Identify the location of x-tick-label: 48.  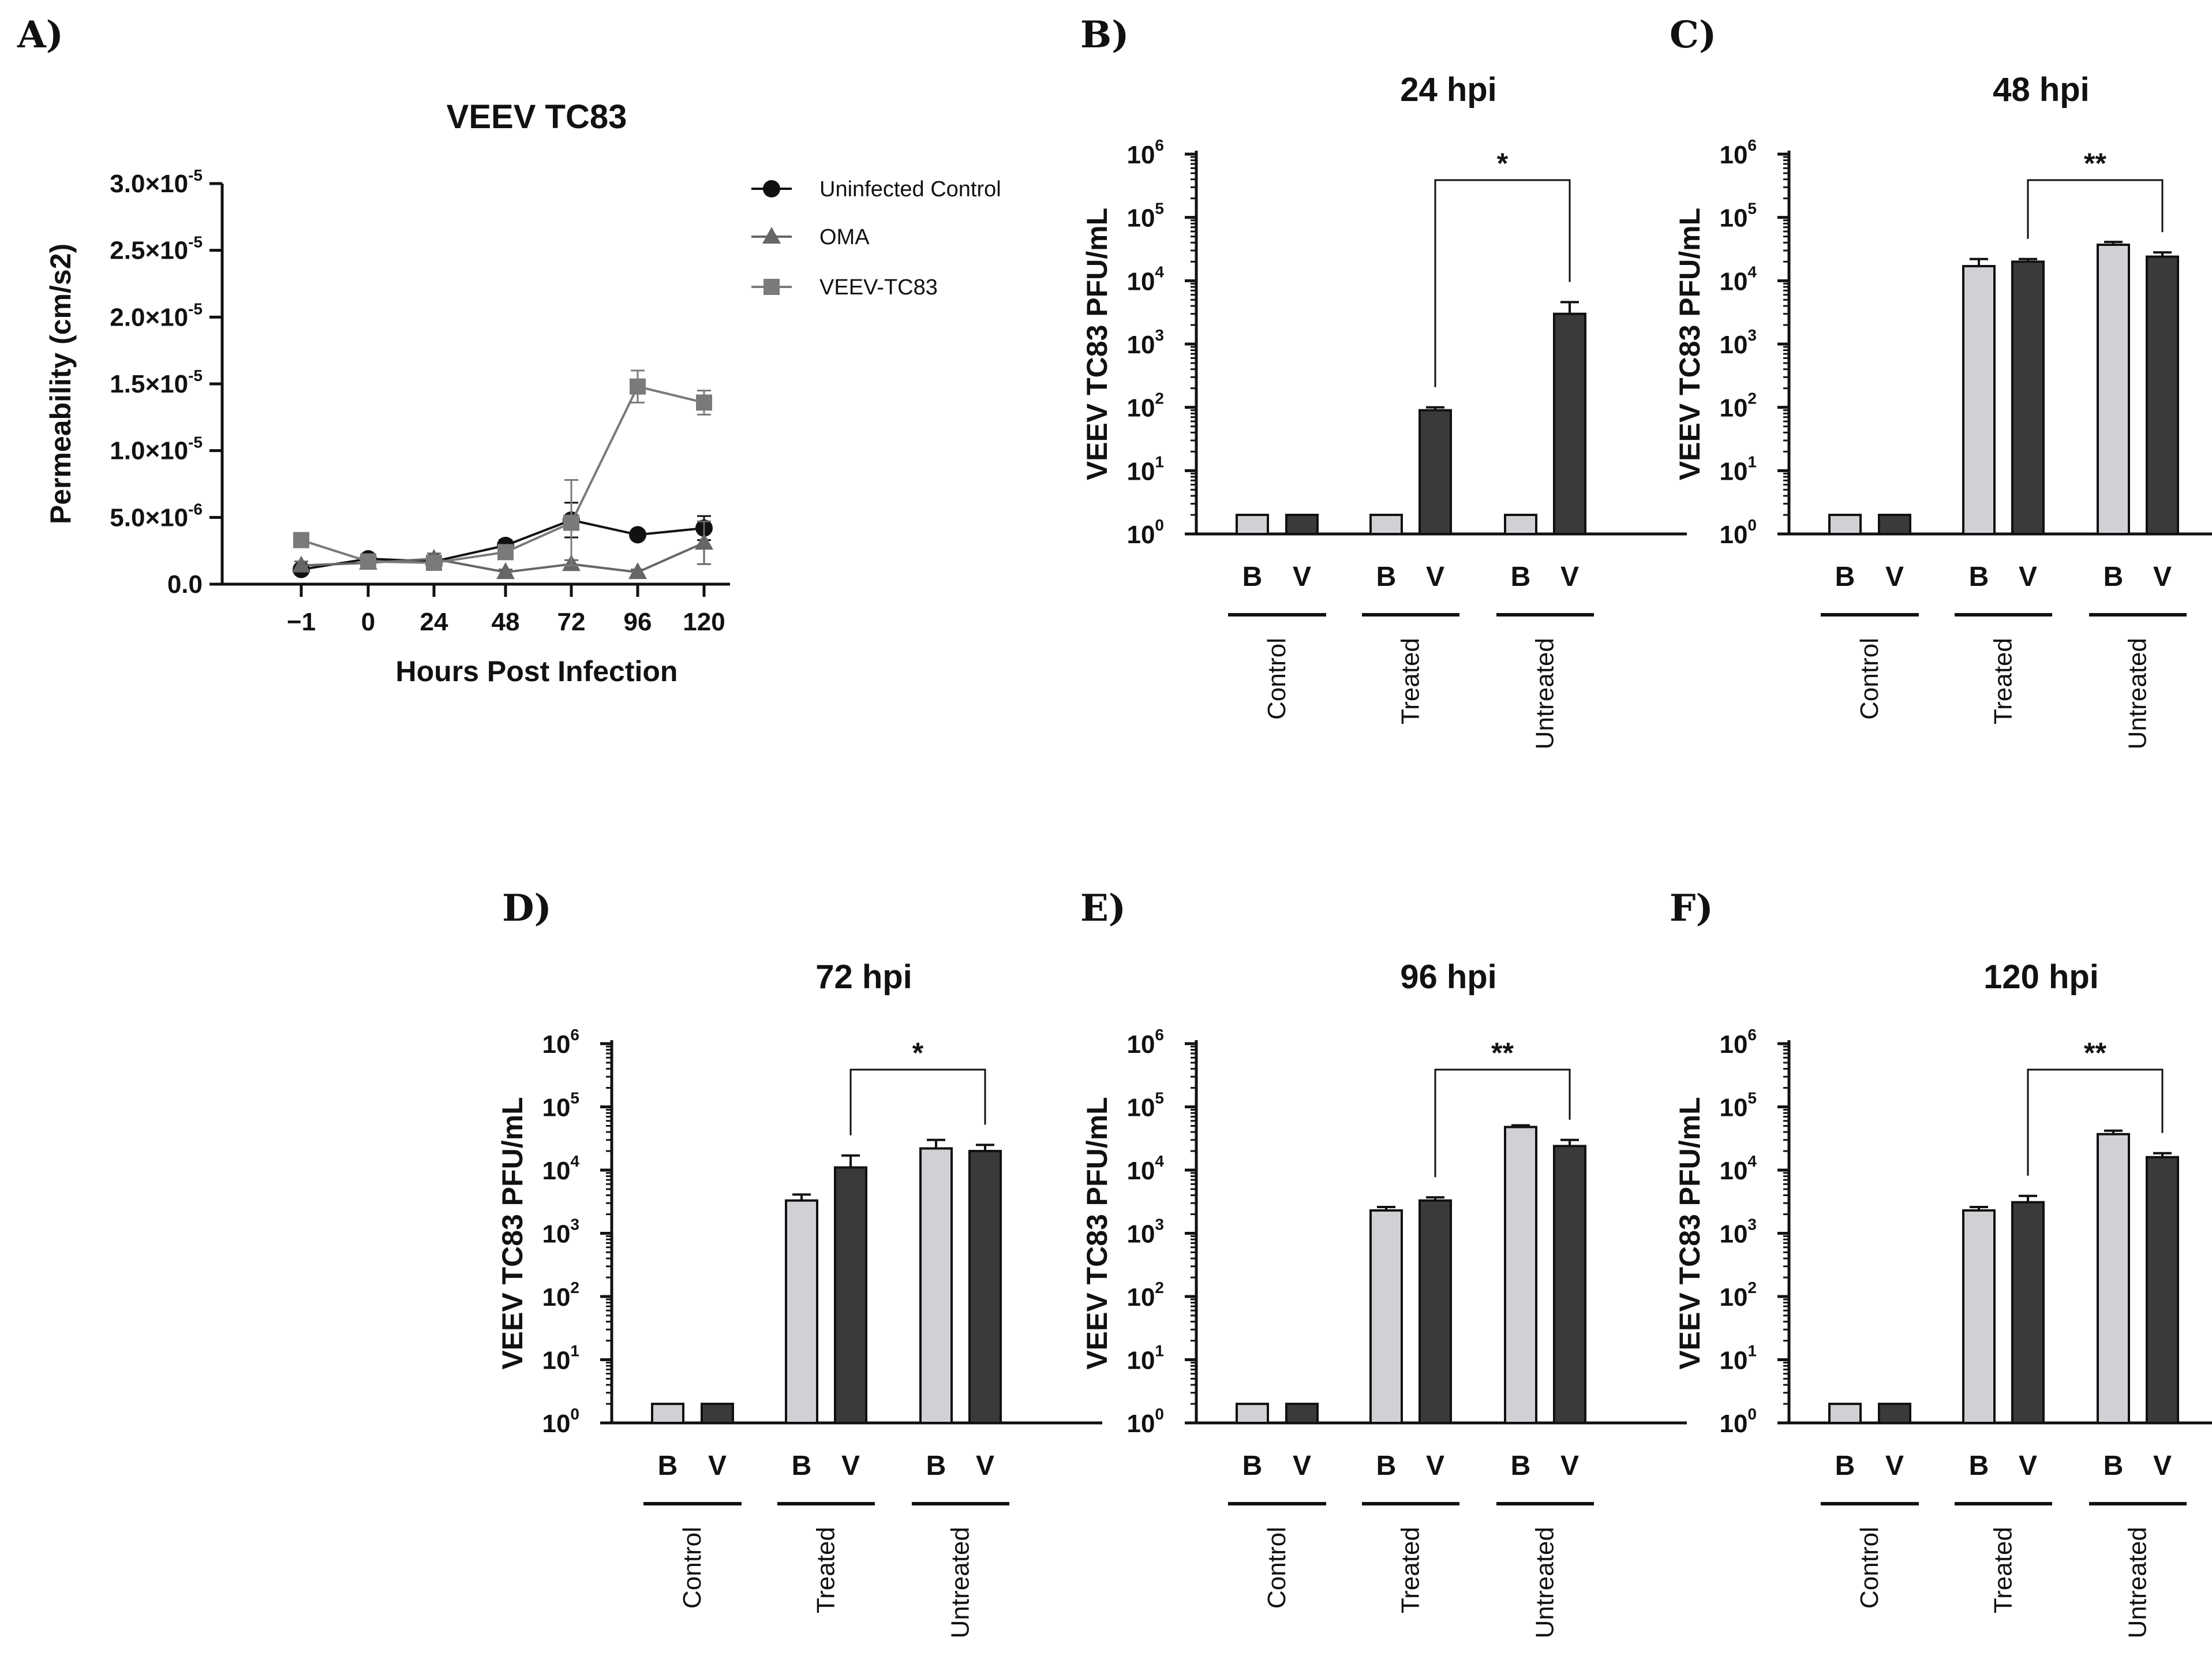
(506, 622).